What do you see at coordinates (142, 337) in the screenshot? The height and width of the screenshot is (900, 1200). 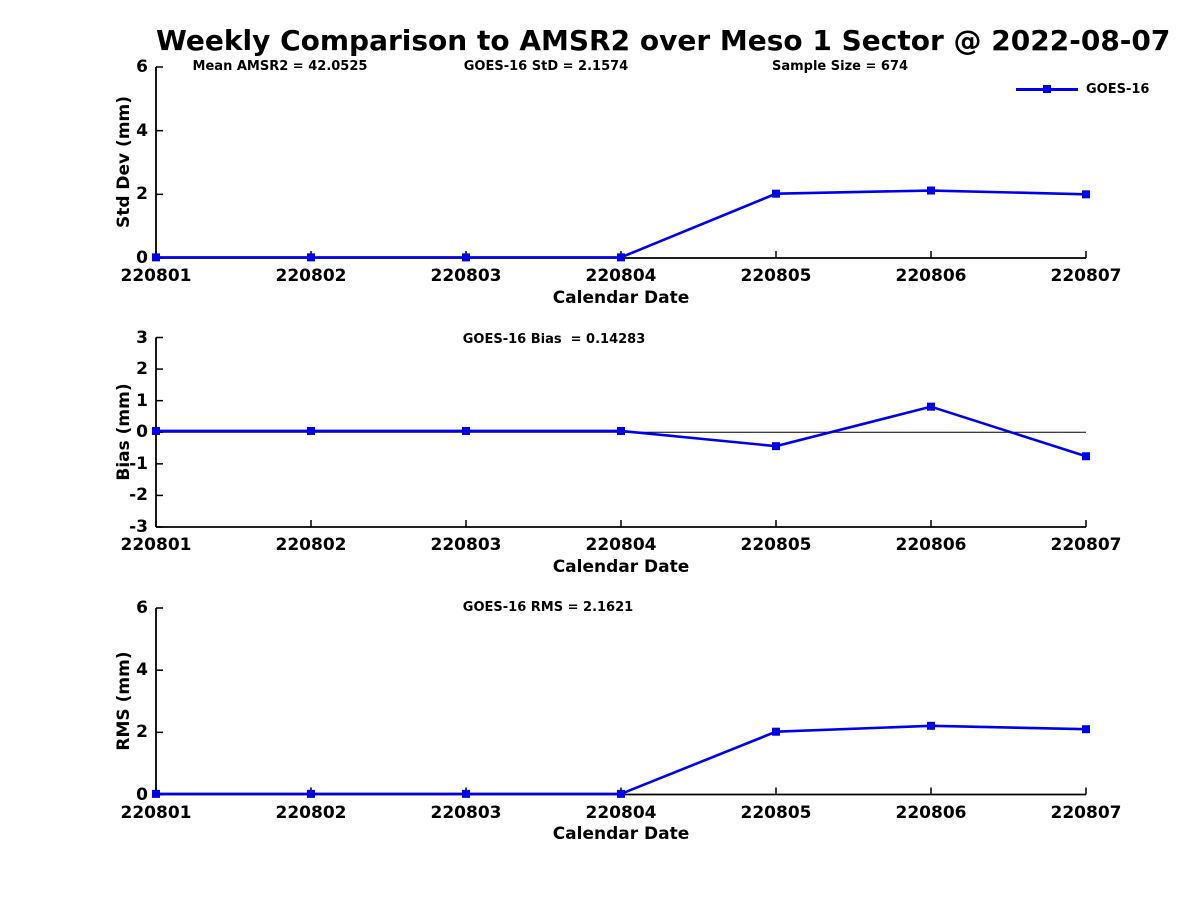 I see `y-tick-label: 3` at bounding box center [142, 337].